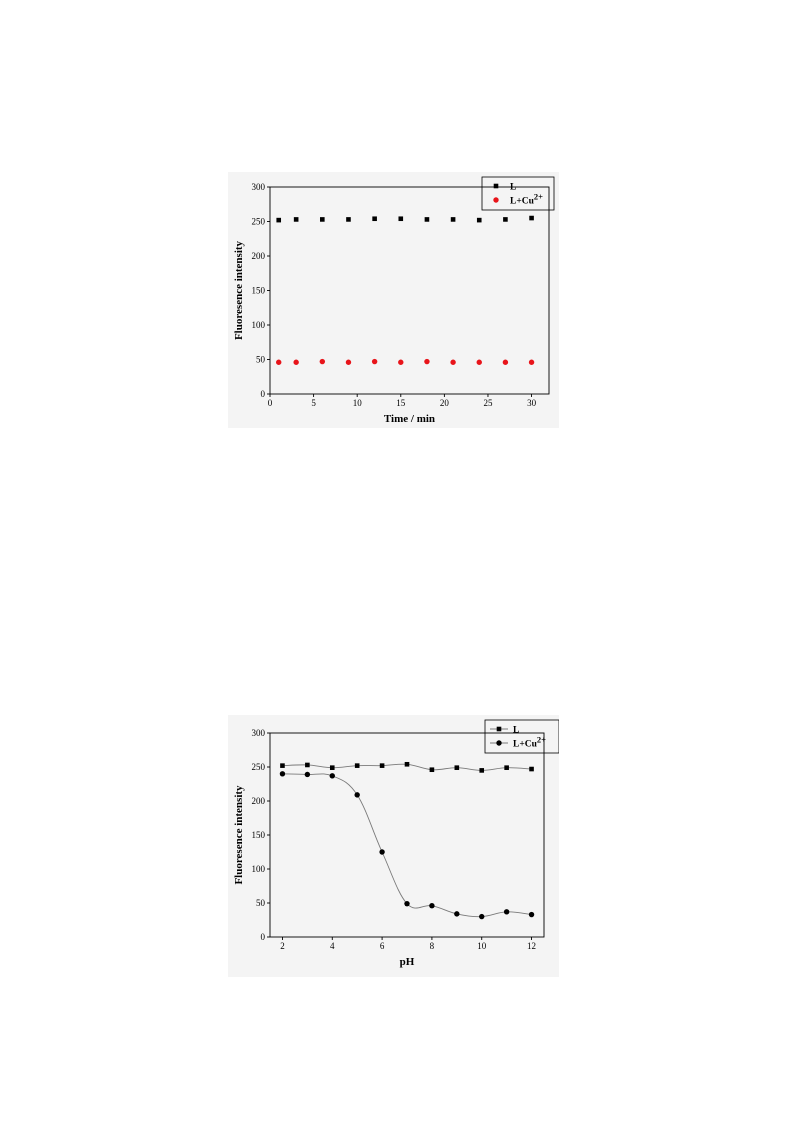 Image resolution: width=793 pixels, height=1121 pixels. What do you see at coordinates (282, 946) in the screenshot?
I see `x-tick-label: 2` at bounding box center [282, 946].